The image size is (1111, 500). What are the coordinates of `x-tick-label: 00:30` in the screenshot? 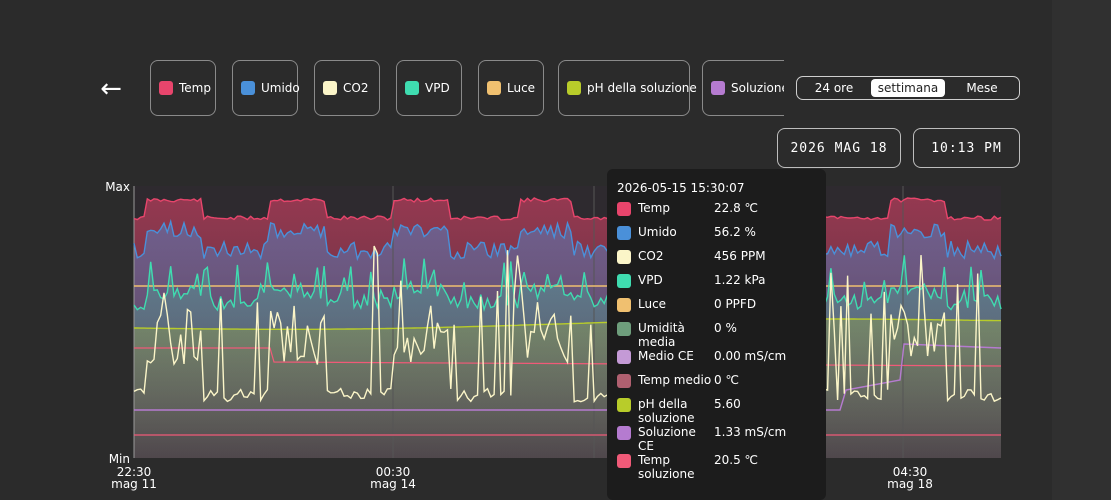 It's located at (393, 472).